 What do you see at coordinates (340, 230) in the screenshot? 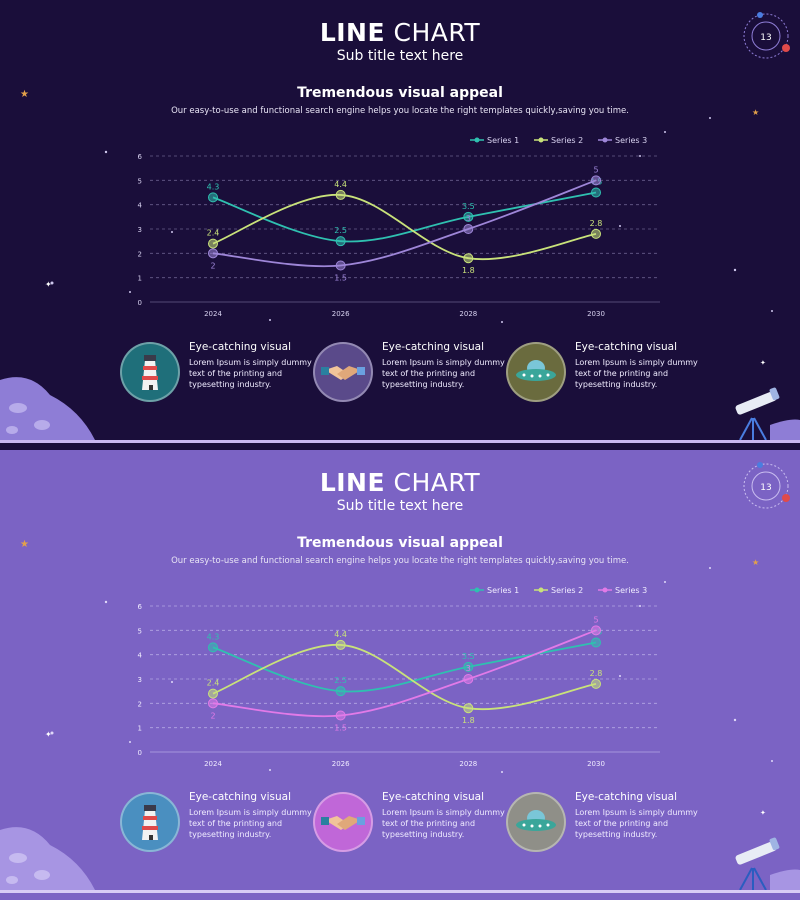
I see `data-label: 2.5` at bounding box center [340, 230].